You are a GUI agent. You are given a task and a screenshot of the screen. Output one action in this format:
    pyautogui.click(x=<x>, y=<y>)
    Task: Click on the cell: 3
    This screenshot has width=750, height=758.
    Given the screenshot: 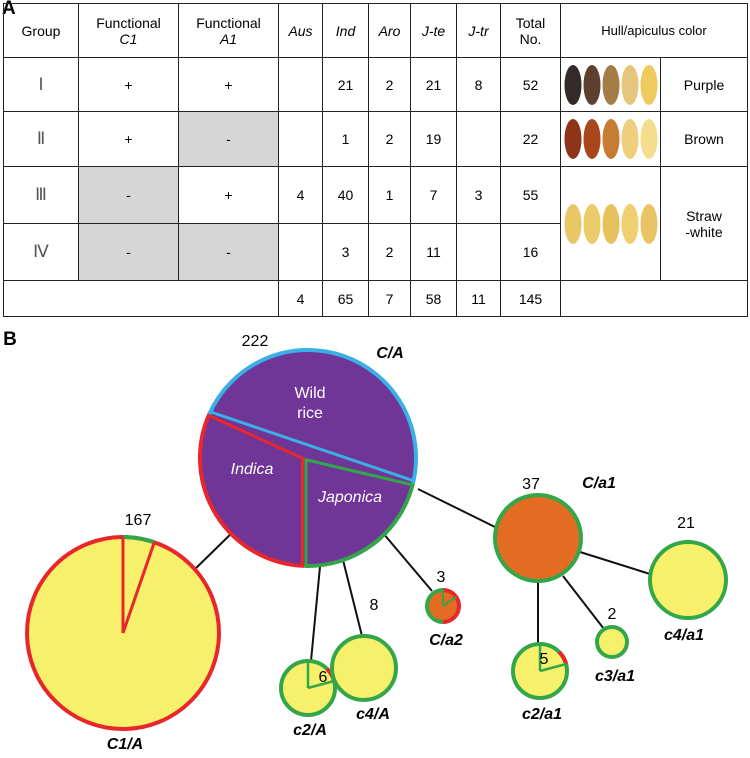 What is the action you would take?
    pyautogui.click(x=345, y=252)
    